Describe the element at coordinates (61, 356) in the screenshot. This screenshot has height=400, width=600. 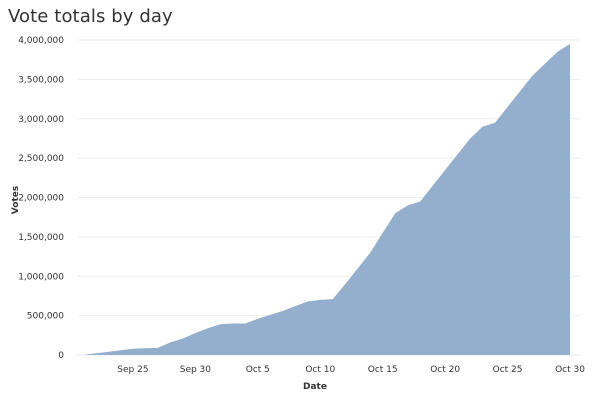
I see `y-tick-label: 0` at that location.